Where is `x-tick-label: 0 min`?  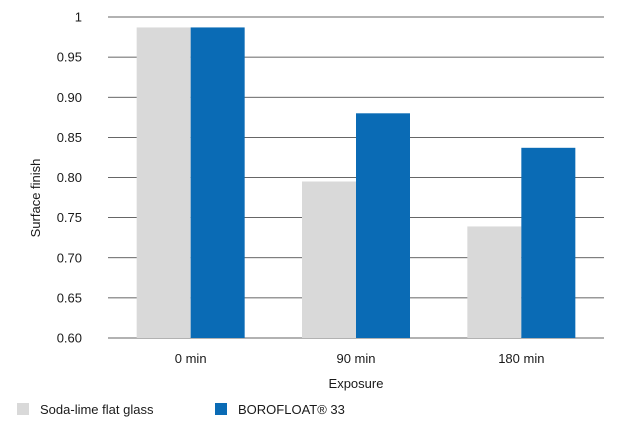 x-tick-label: 0 min is located at coordinates (191, 358).